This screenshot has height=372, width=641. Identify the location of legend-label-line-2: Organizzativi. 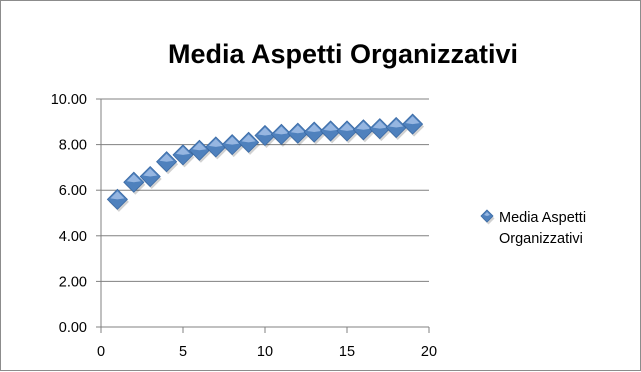
(541, 239).